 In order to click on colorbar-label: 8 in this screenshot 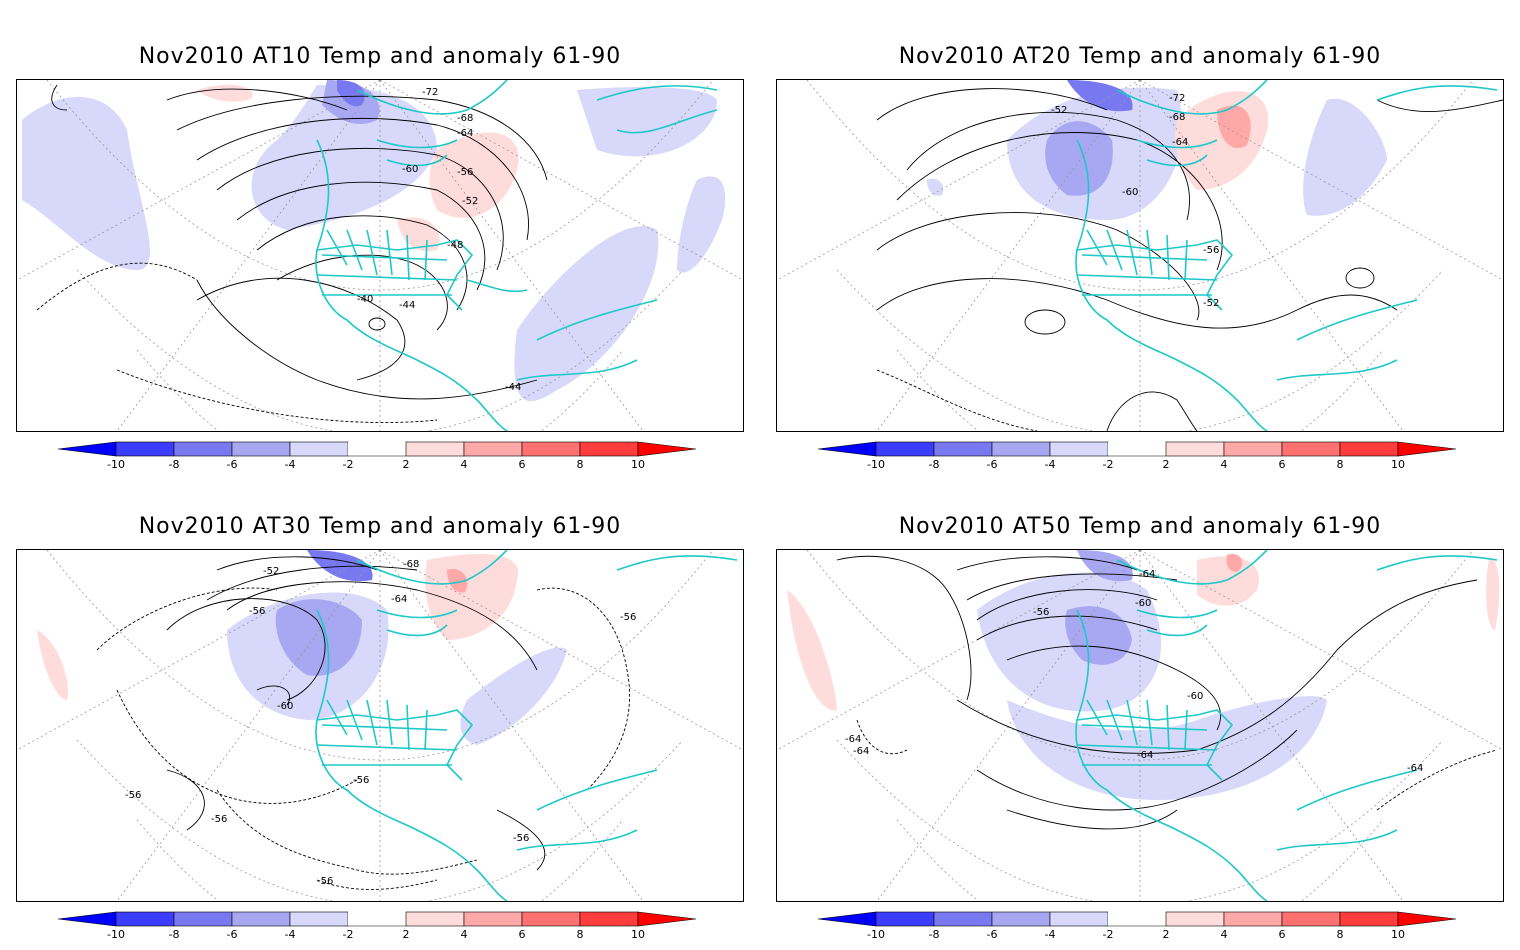, I will do `click(580, 934)`.